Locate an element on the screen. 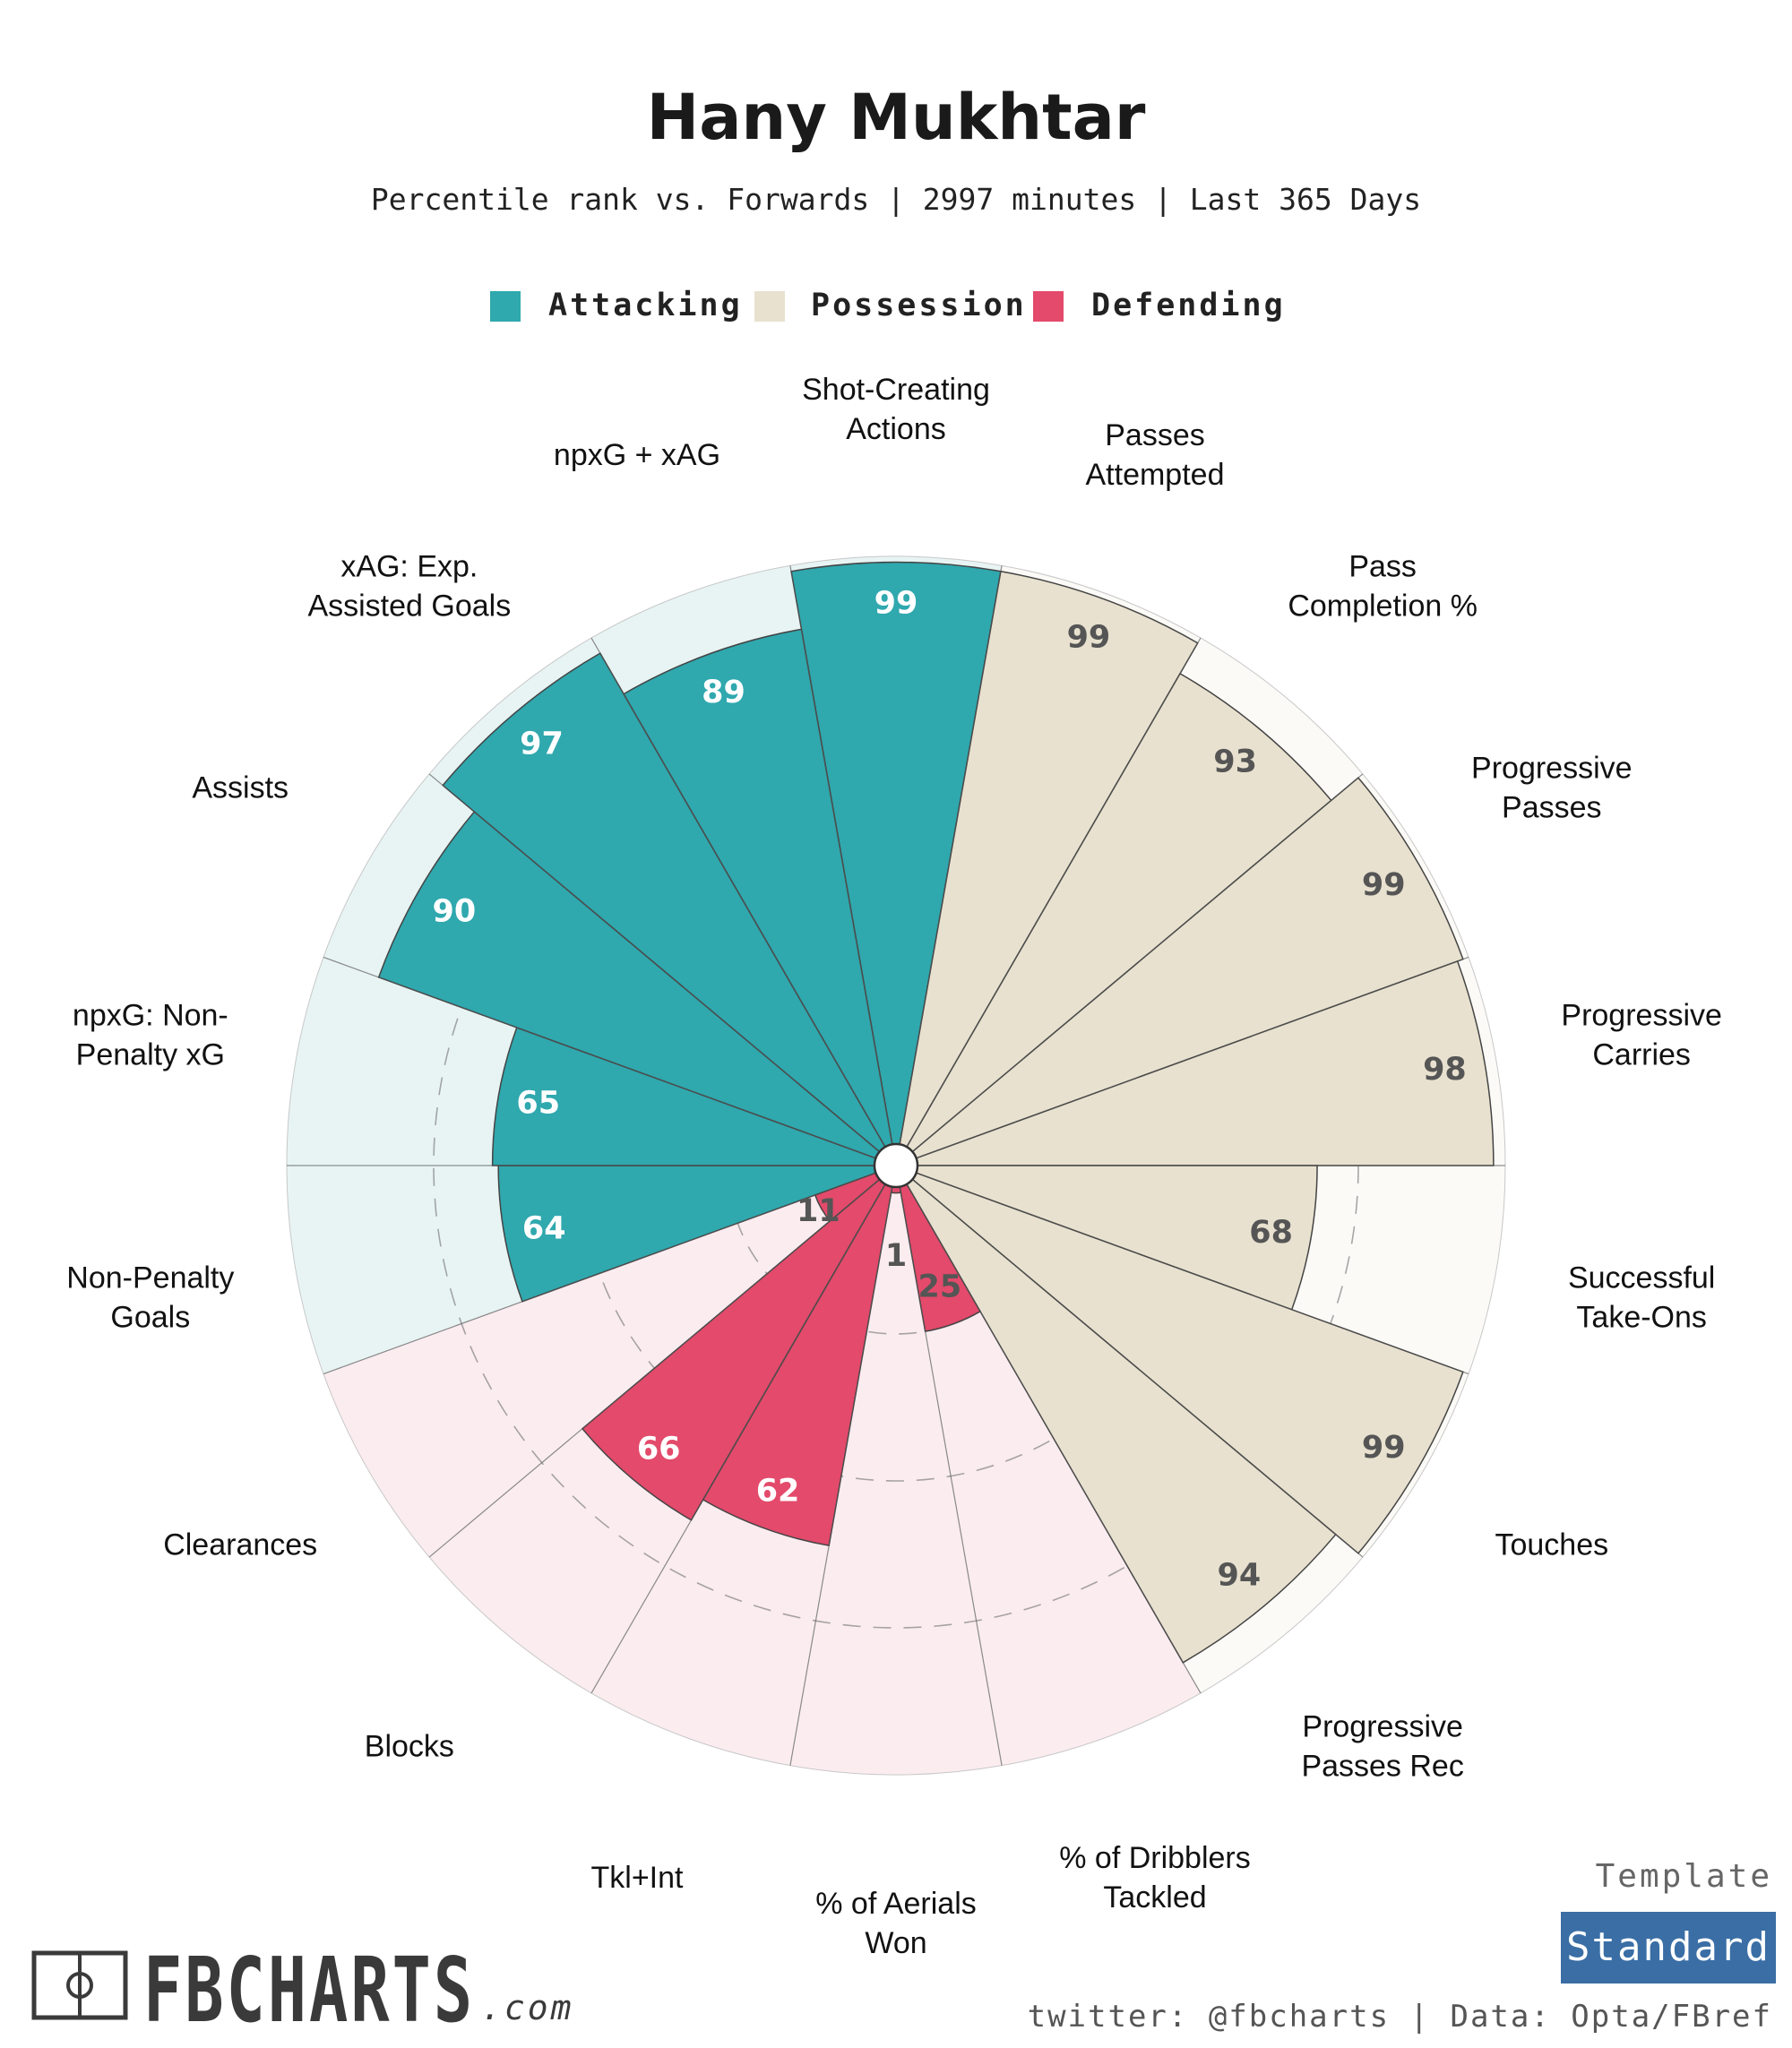  value-label: 62 is located at coordinates (778, 1491).